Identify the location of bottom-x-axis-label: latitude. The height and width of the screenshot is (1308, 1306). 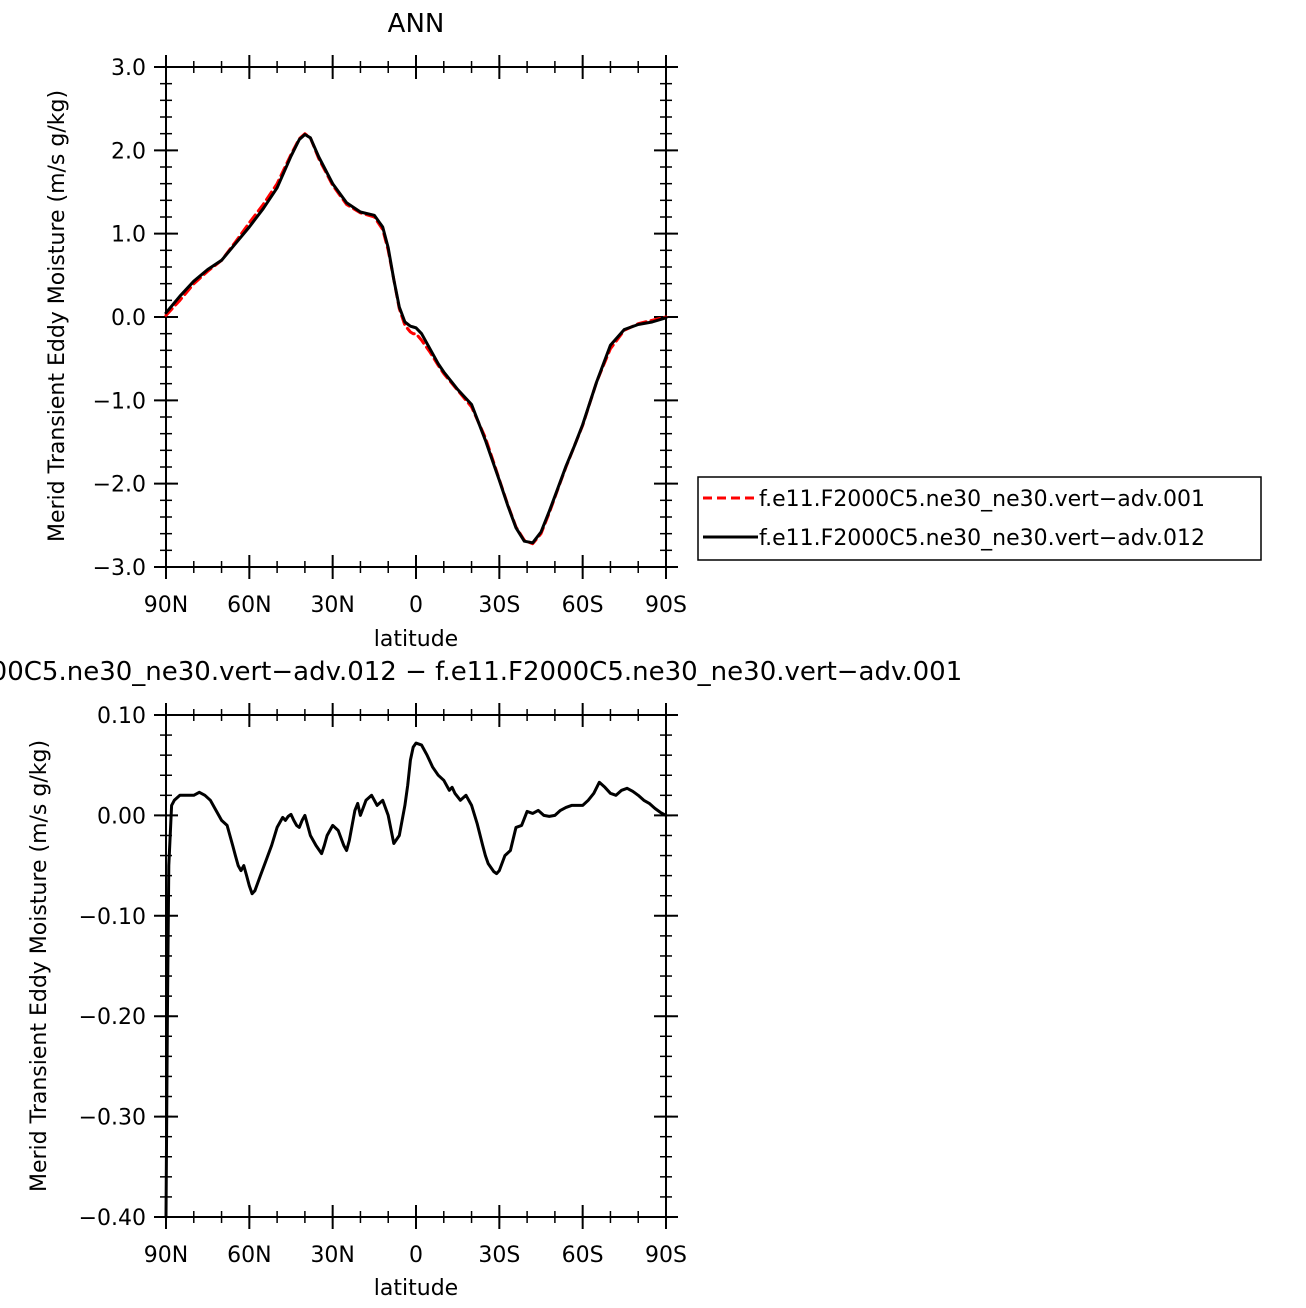
(416, 1288).